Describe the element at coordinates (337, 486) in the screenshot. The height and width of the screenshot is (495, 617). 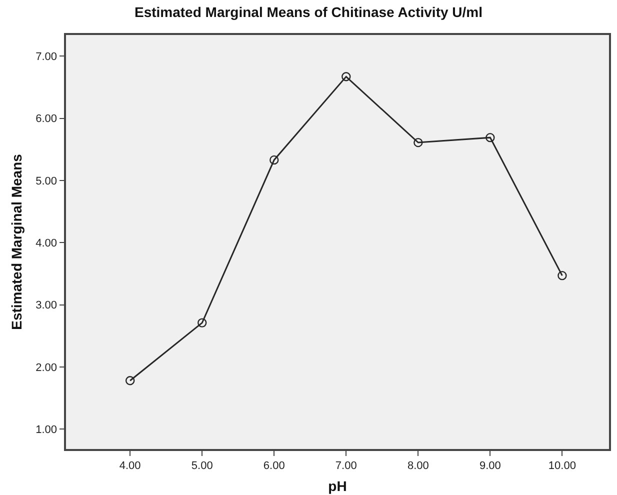
I see `x-axis-title: pH` at that location.